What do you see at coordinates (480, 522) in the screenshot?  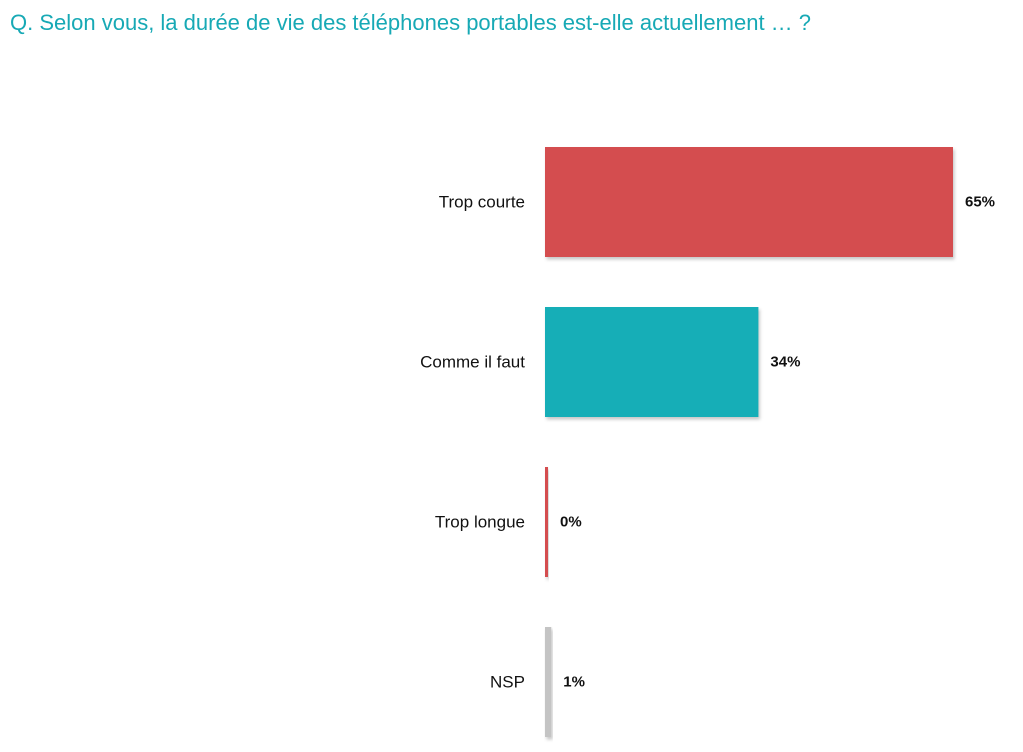 I see `category-label-2: Trop longue` at bounding box center [480, 522].